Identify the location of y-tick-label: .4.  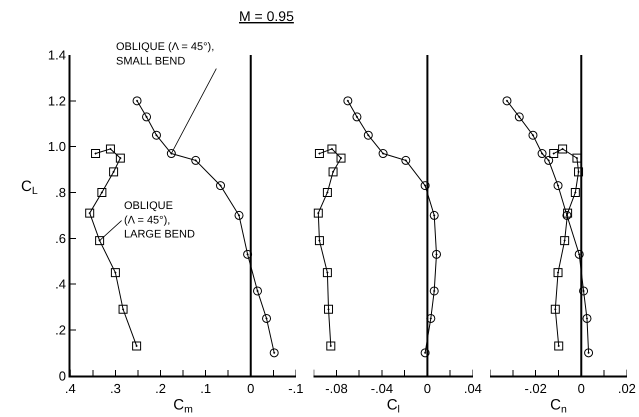
(60, 284).